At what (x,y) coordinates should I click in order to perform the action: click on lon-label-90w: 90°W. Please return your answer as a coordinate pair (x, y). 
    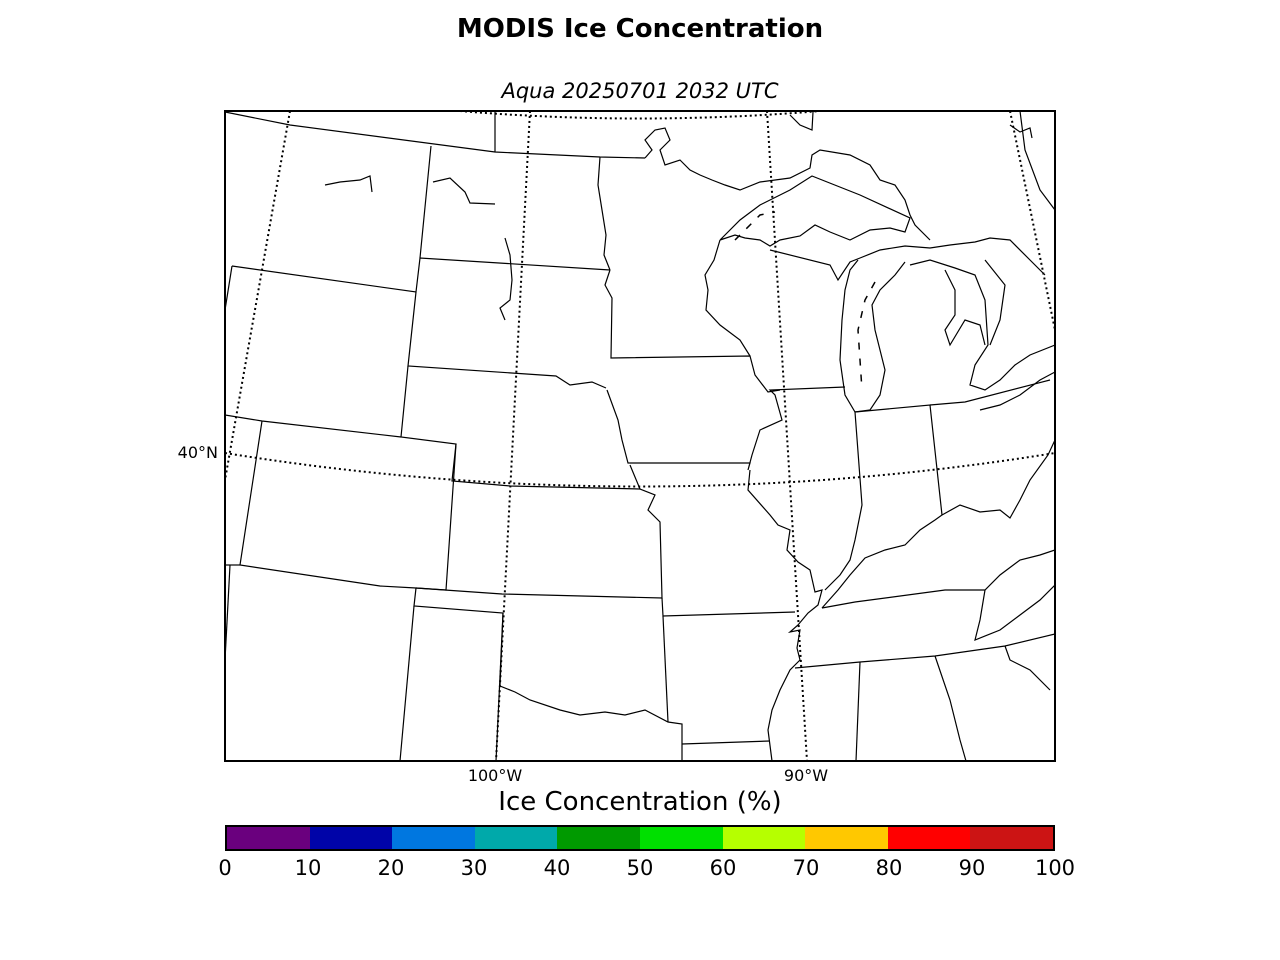
    Looking at the image, I should click on (806, 775).